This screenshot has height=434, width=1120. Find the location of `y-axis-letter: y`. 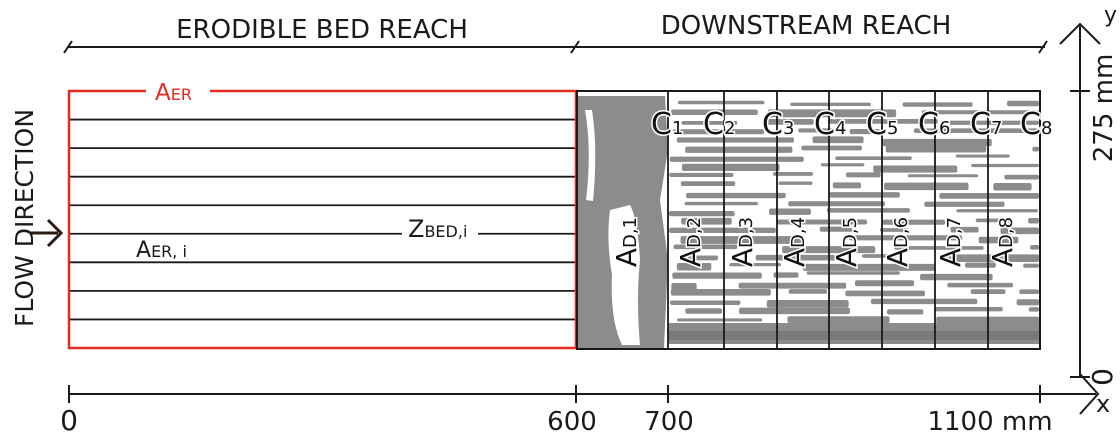

y-axis-letter: y is located at coordinates (1110, 15).